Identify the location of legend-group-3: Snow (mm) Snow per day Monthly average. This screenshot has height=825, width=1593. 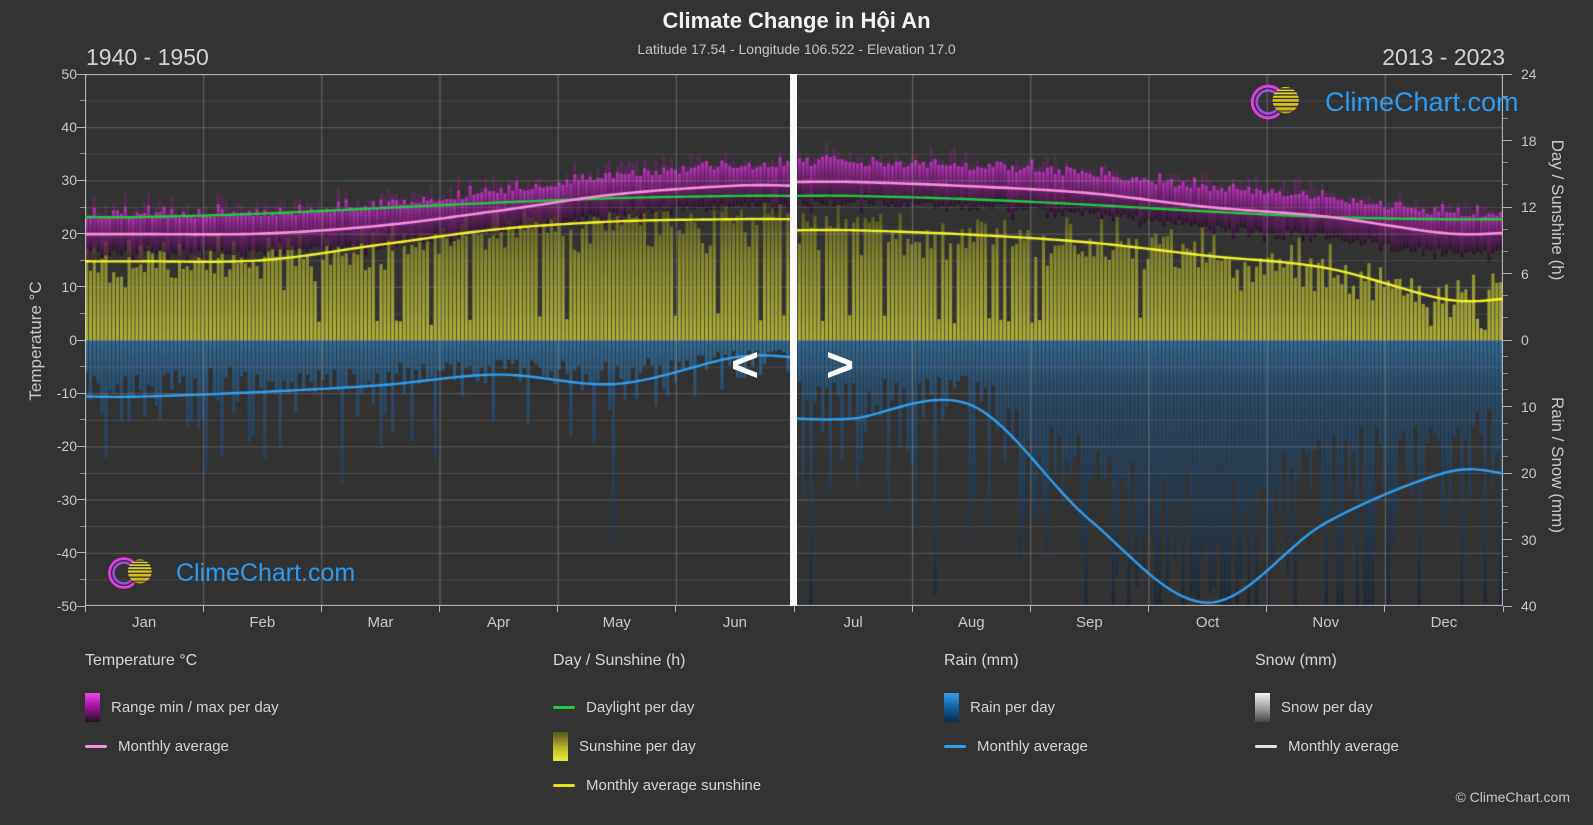
(1424, 709).